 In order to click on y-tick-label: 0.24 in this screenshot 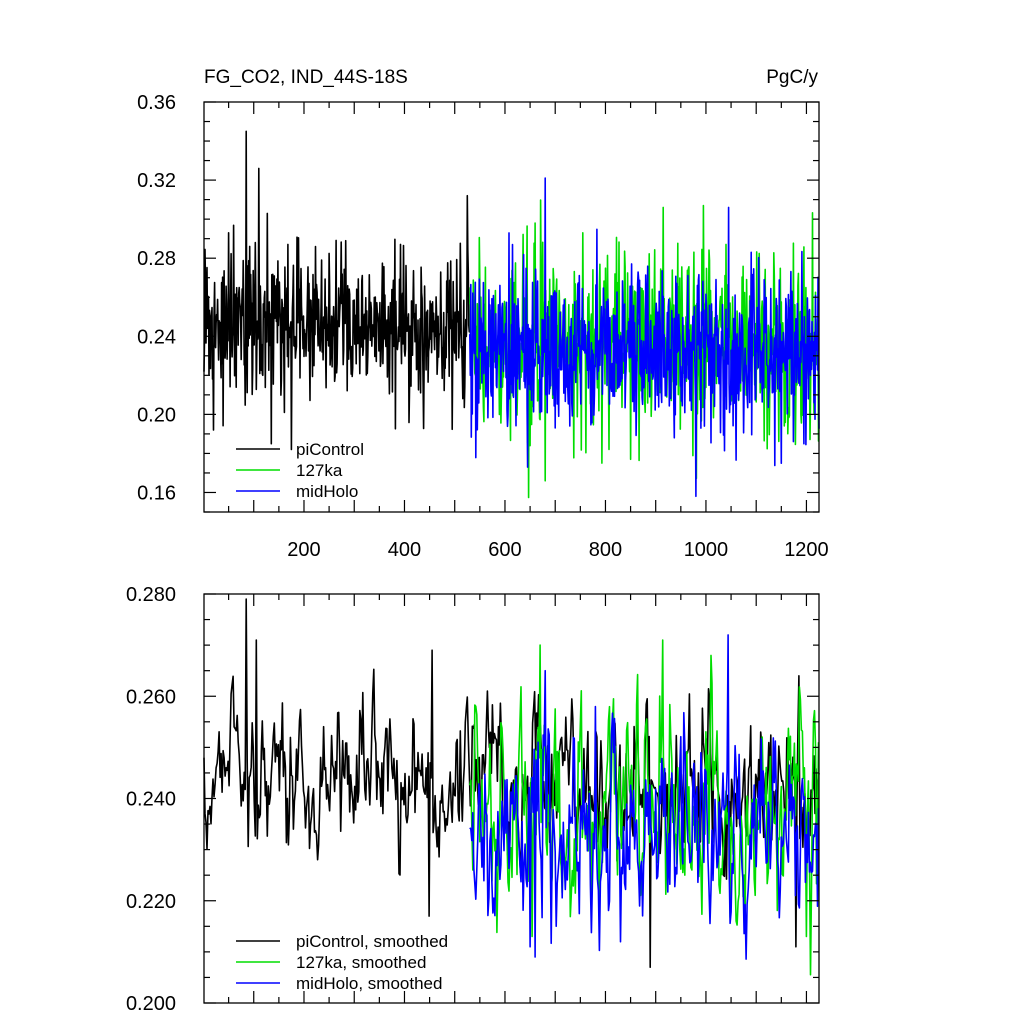, I will do `click(156, 337)`.